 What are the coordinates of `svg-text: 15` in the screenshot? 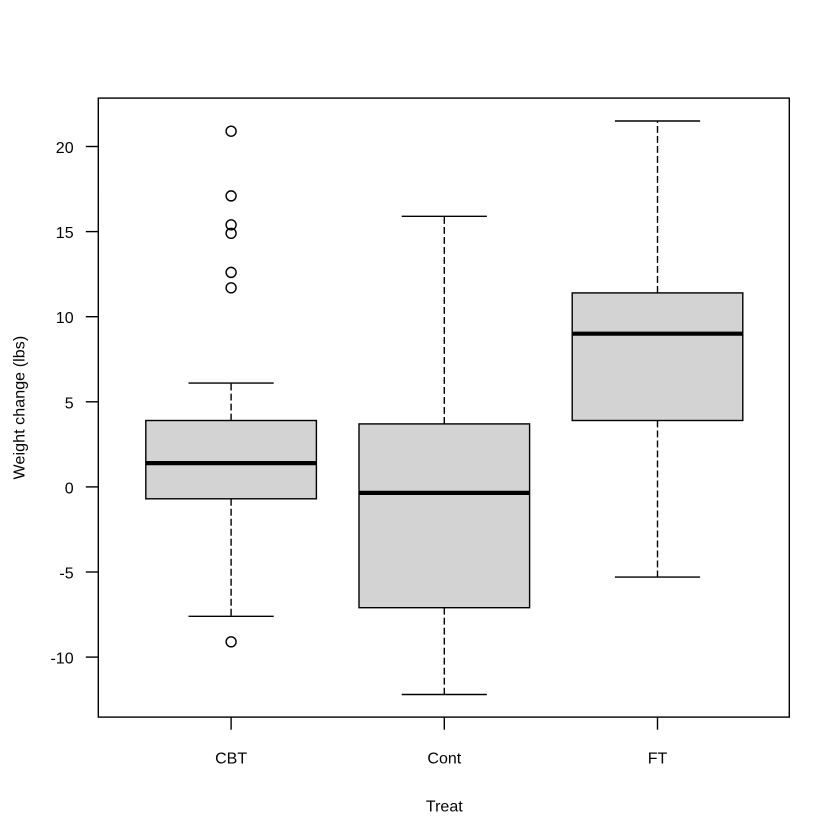 It's located at (65, 233).